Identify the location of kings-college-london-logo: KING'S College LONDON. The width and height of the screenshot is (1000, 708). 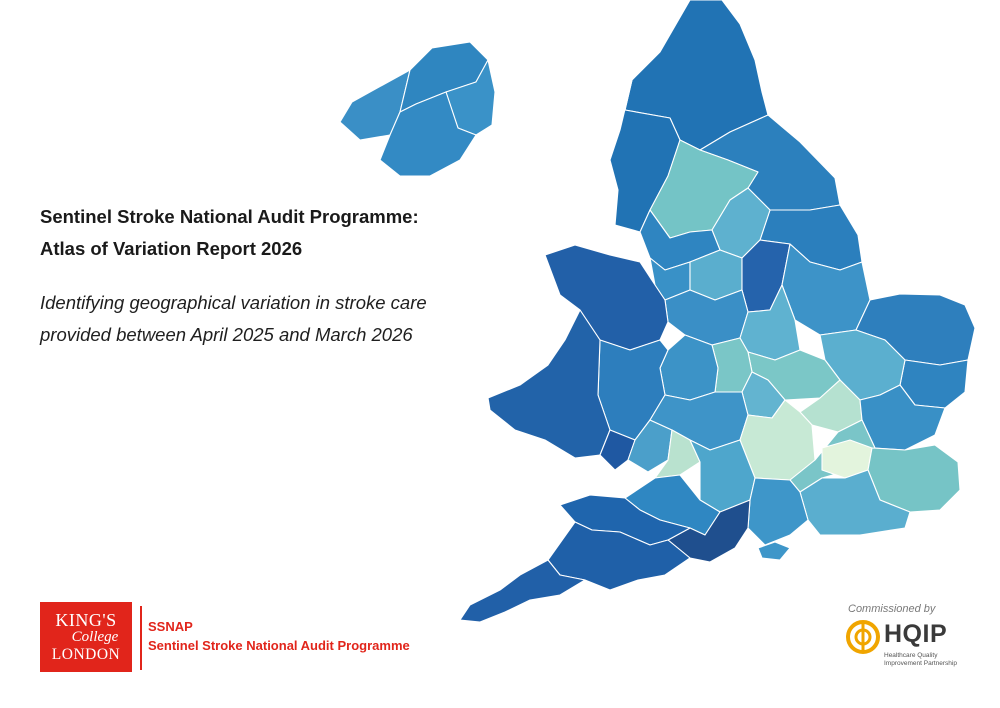
(86, 637).